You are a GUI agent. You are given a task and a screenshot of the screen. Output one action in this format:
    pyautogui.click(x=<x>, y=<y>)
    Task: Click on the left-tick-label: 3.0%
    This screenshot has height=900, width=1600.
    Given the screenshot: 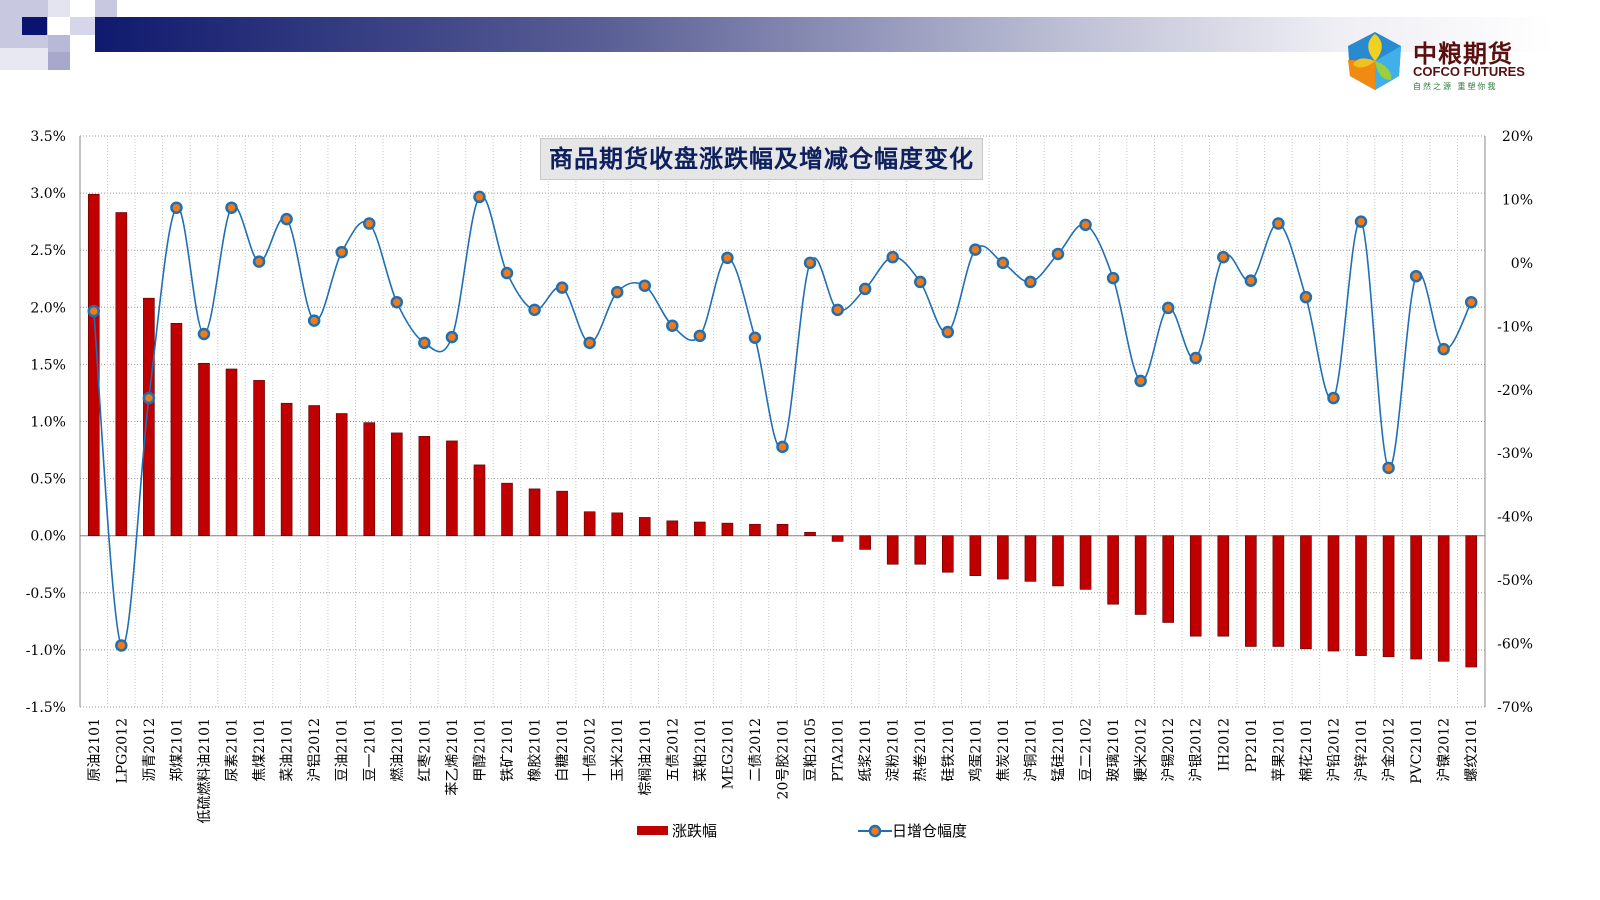 What is the action you would take?
    pyautogui.click(x=48, y=194)
    